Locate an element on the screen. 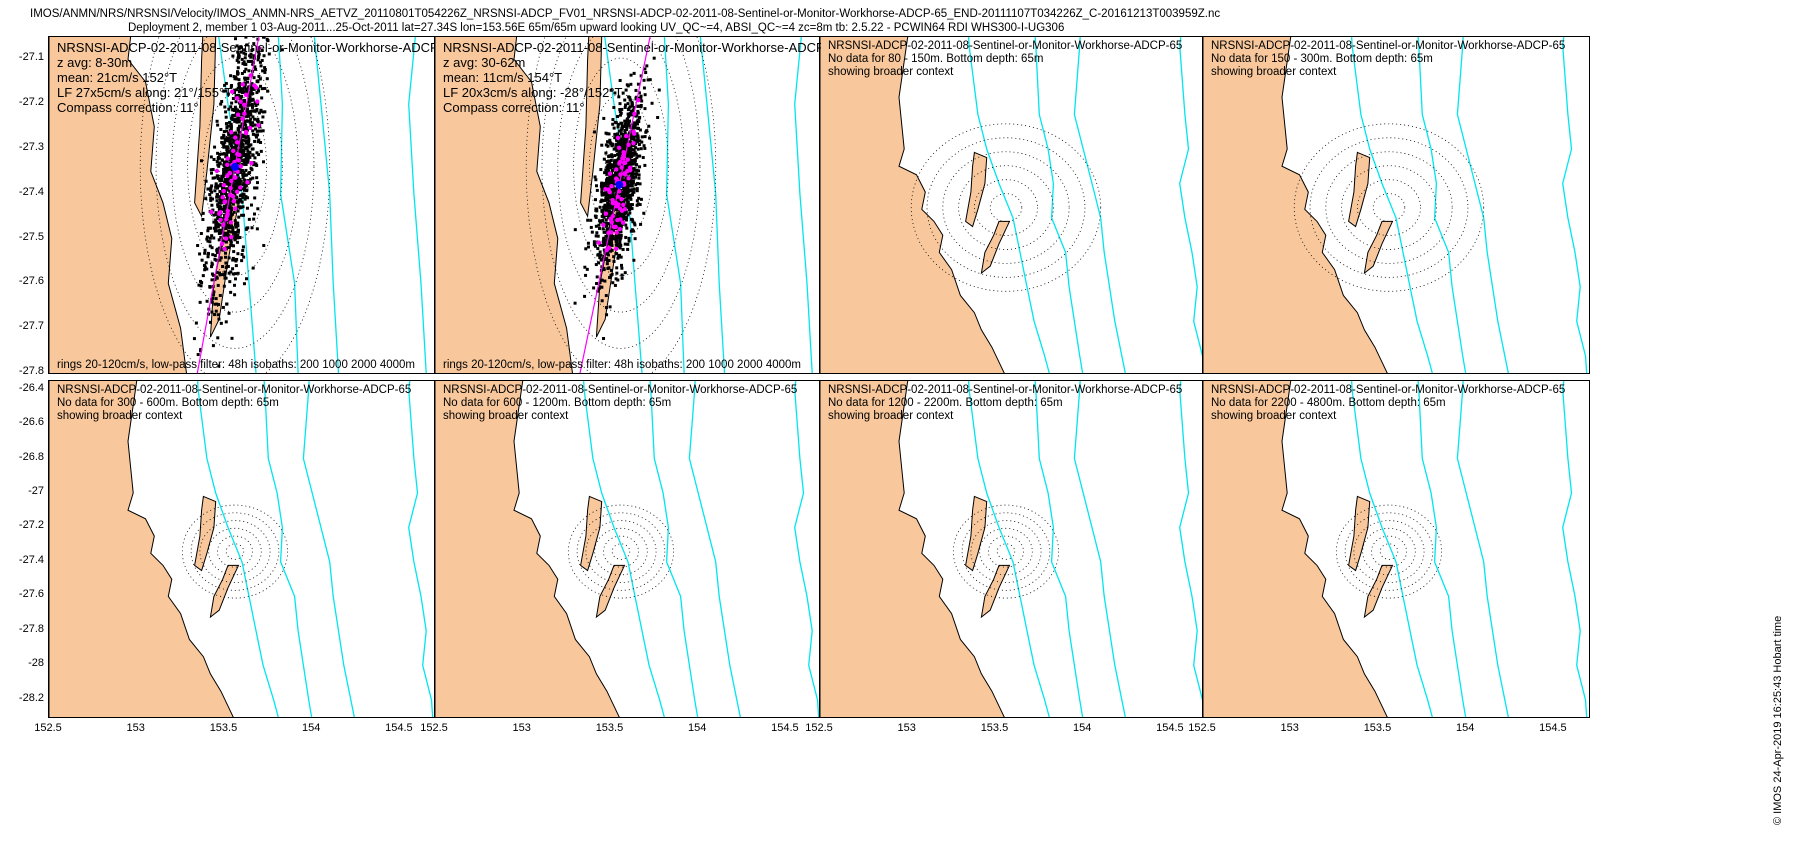  y-tick-label: -27.8 is located at coordinates (31, 628).